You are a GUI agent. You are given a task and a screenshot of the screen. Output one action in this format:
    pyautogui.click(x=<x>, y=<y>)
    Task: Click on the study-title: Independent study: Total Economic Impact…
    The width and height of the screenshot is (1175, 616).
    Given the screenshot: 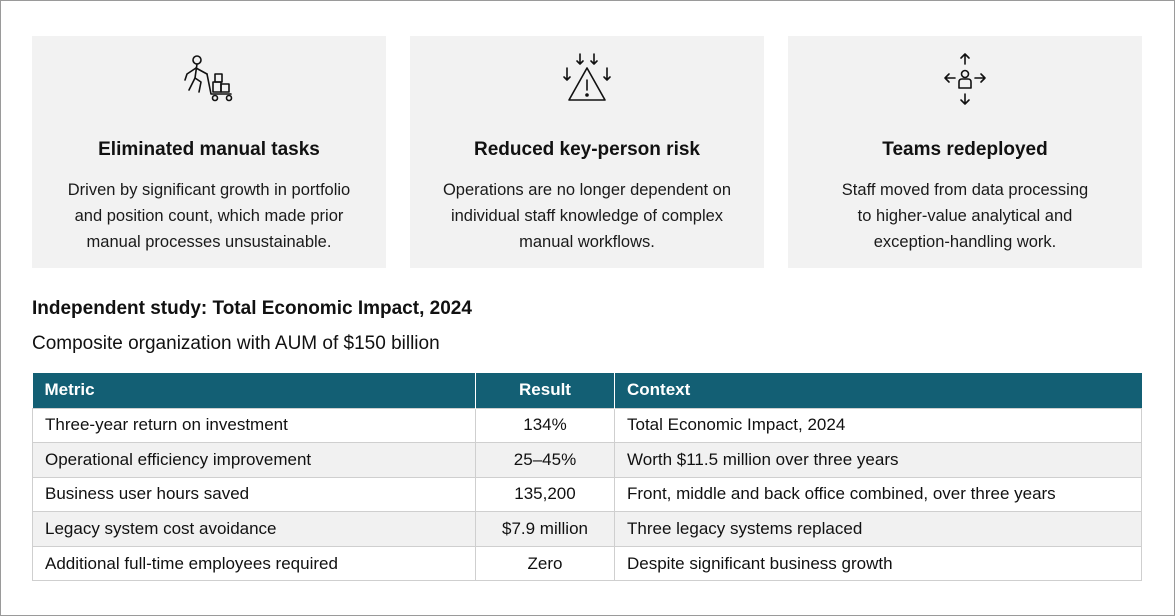 What is the action you would take?
    pyautogui.click(x=252, y=308)
    